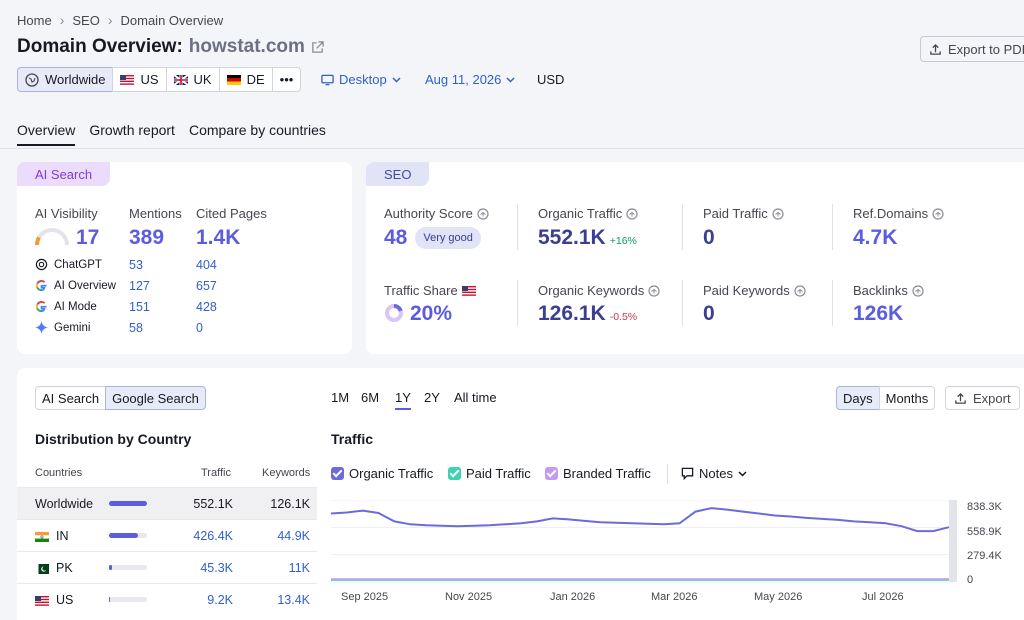  Describe the element at coordinates (778, 597) in the screenshot. I see `x-tick: May 2026` at that location.